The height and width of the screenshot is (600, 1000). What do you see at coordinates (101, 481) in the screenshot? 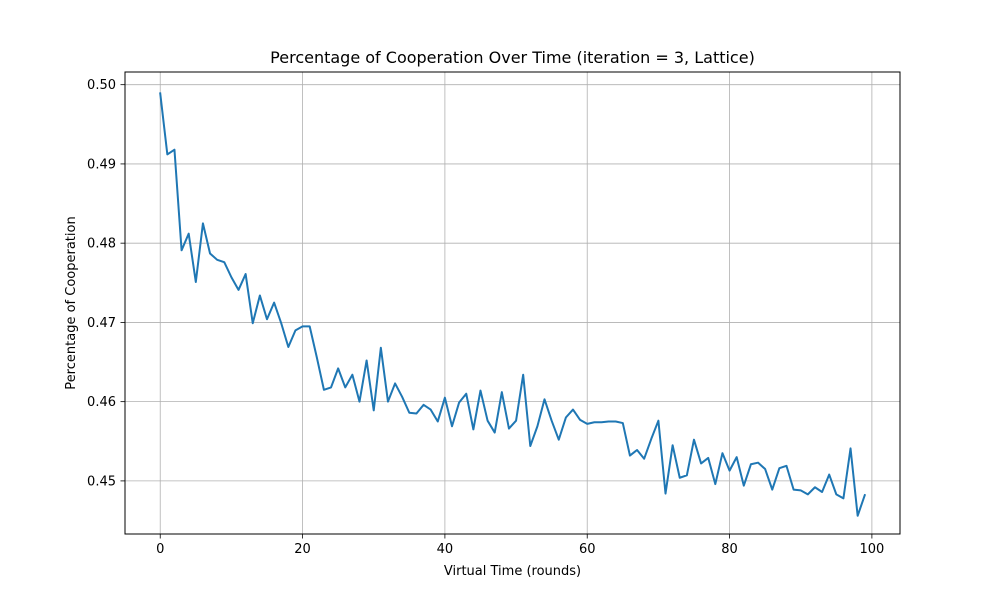
I see `y-tick-label: 0.45` at bounding box center [101, 481].